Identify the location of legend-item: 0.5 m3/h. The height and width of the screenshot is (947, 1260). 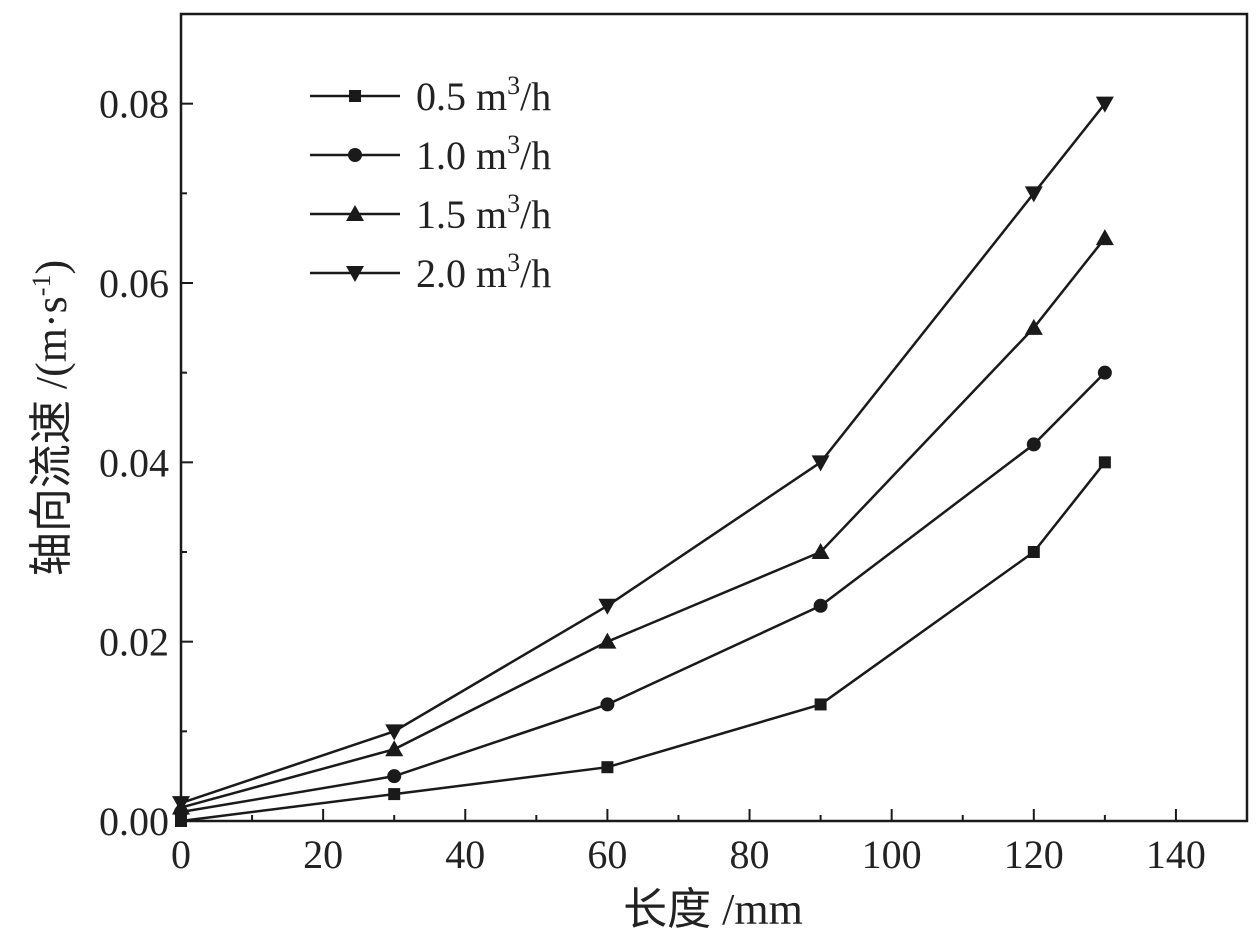
(430, 95).